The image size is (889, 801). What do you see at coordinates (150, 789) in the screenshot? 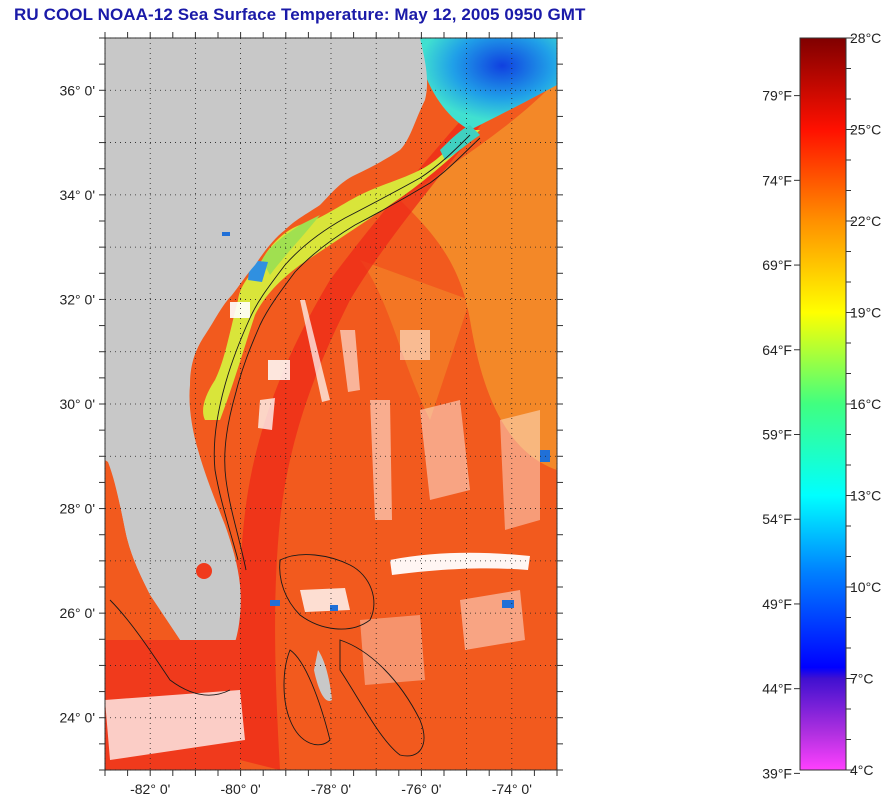
I see `lon-tick-label: -82° 0'` at bounding box center [150, 789].